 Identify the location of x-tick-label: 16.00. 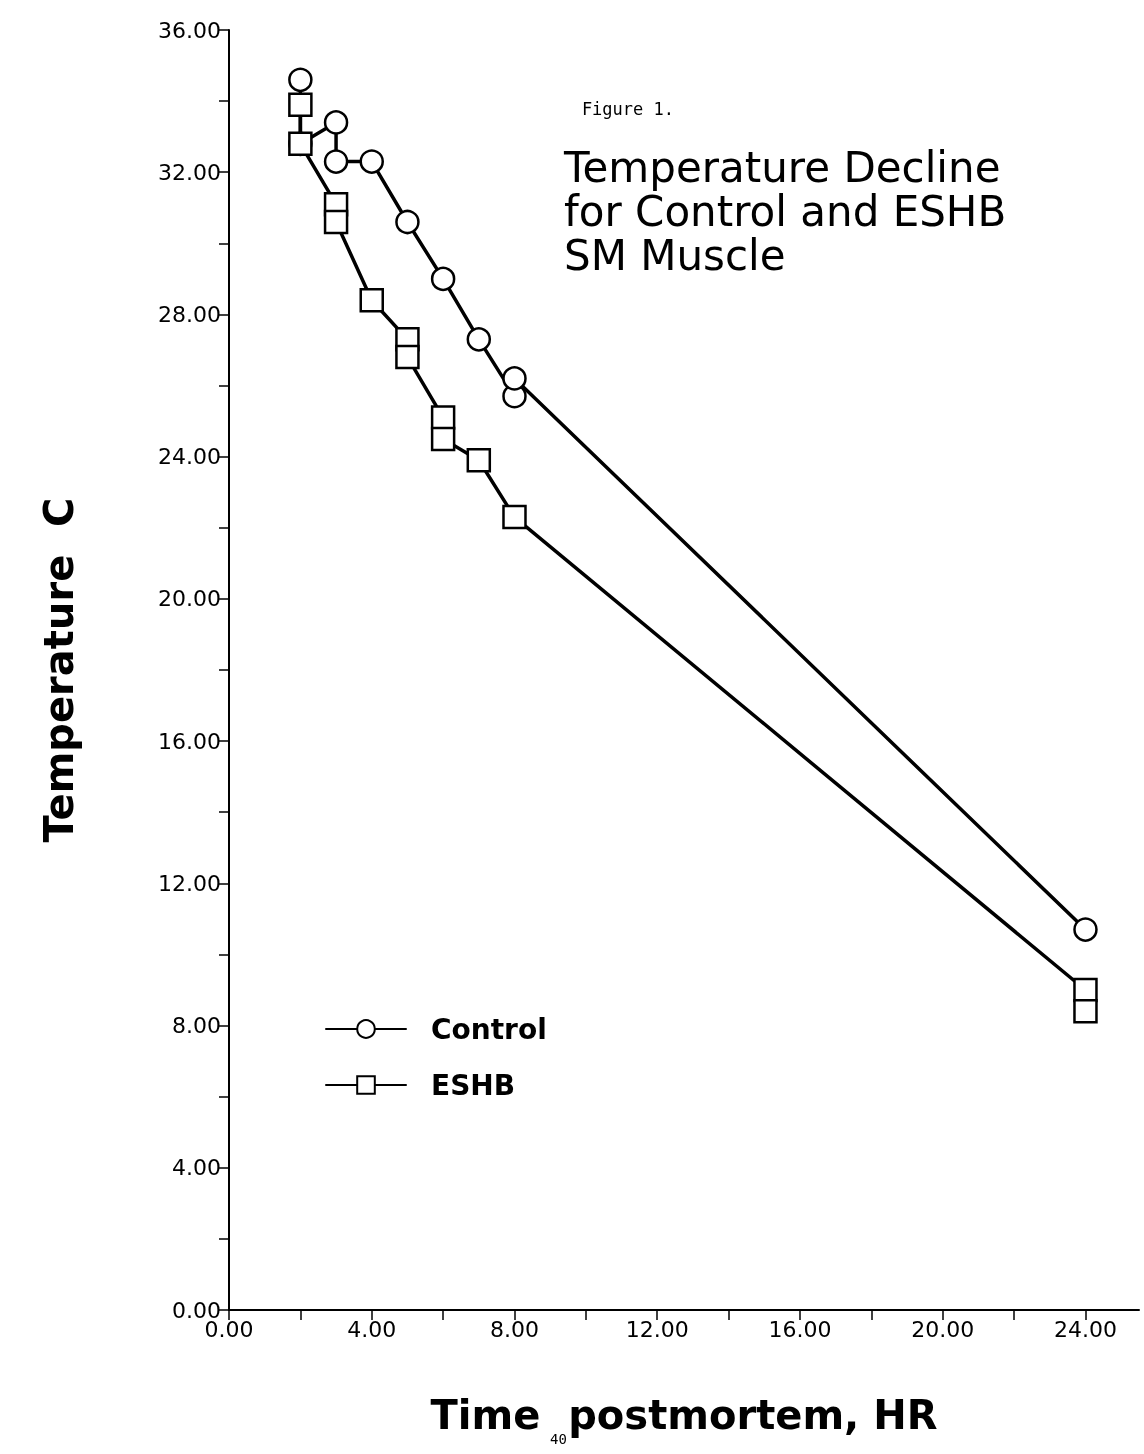
(800, 1329).